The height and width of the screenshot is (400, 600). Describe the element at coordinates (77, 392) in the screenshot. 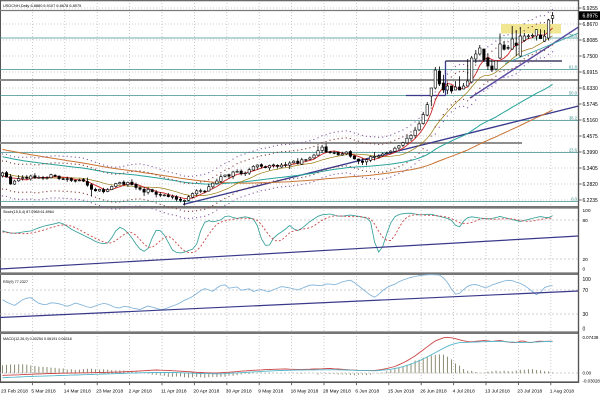

I see `svg-text: 14 Mar 2018` at that location.